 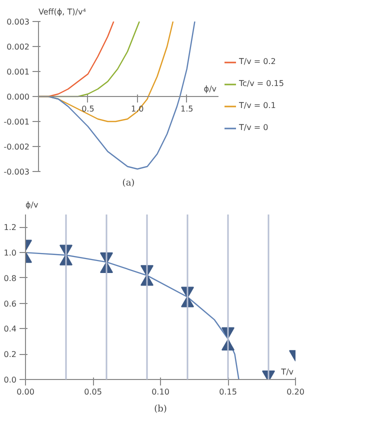 What do you see at coordinates (10, 303) in the screenshot?
I see `y-tick-label: 0.6` at bounding box center [10, 303].